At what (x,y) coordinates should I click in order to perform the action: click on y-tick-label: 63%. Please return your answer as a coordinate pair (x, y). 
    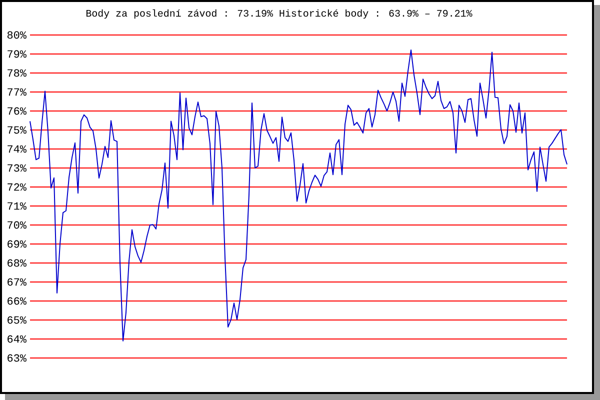
    Looking at the image, I should click on (17, 358).